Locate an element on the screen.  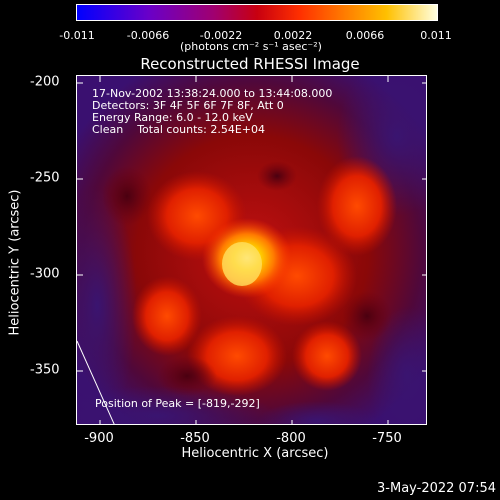
solar-limb-line is located at coordinates (96, 382).